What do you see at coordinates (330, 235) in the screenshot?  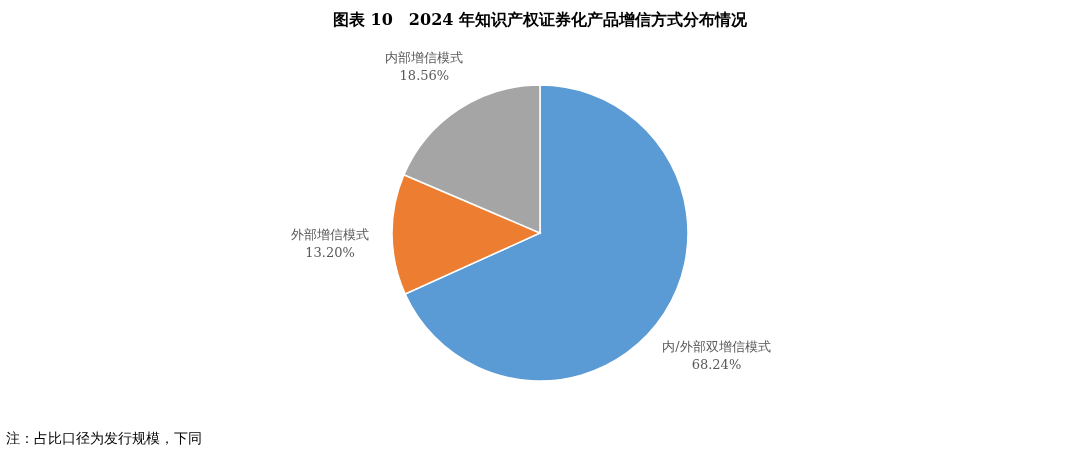 I see `slice-label: 外部增信模式` at bounding box center [330, 235].